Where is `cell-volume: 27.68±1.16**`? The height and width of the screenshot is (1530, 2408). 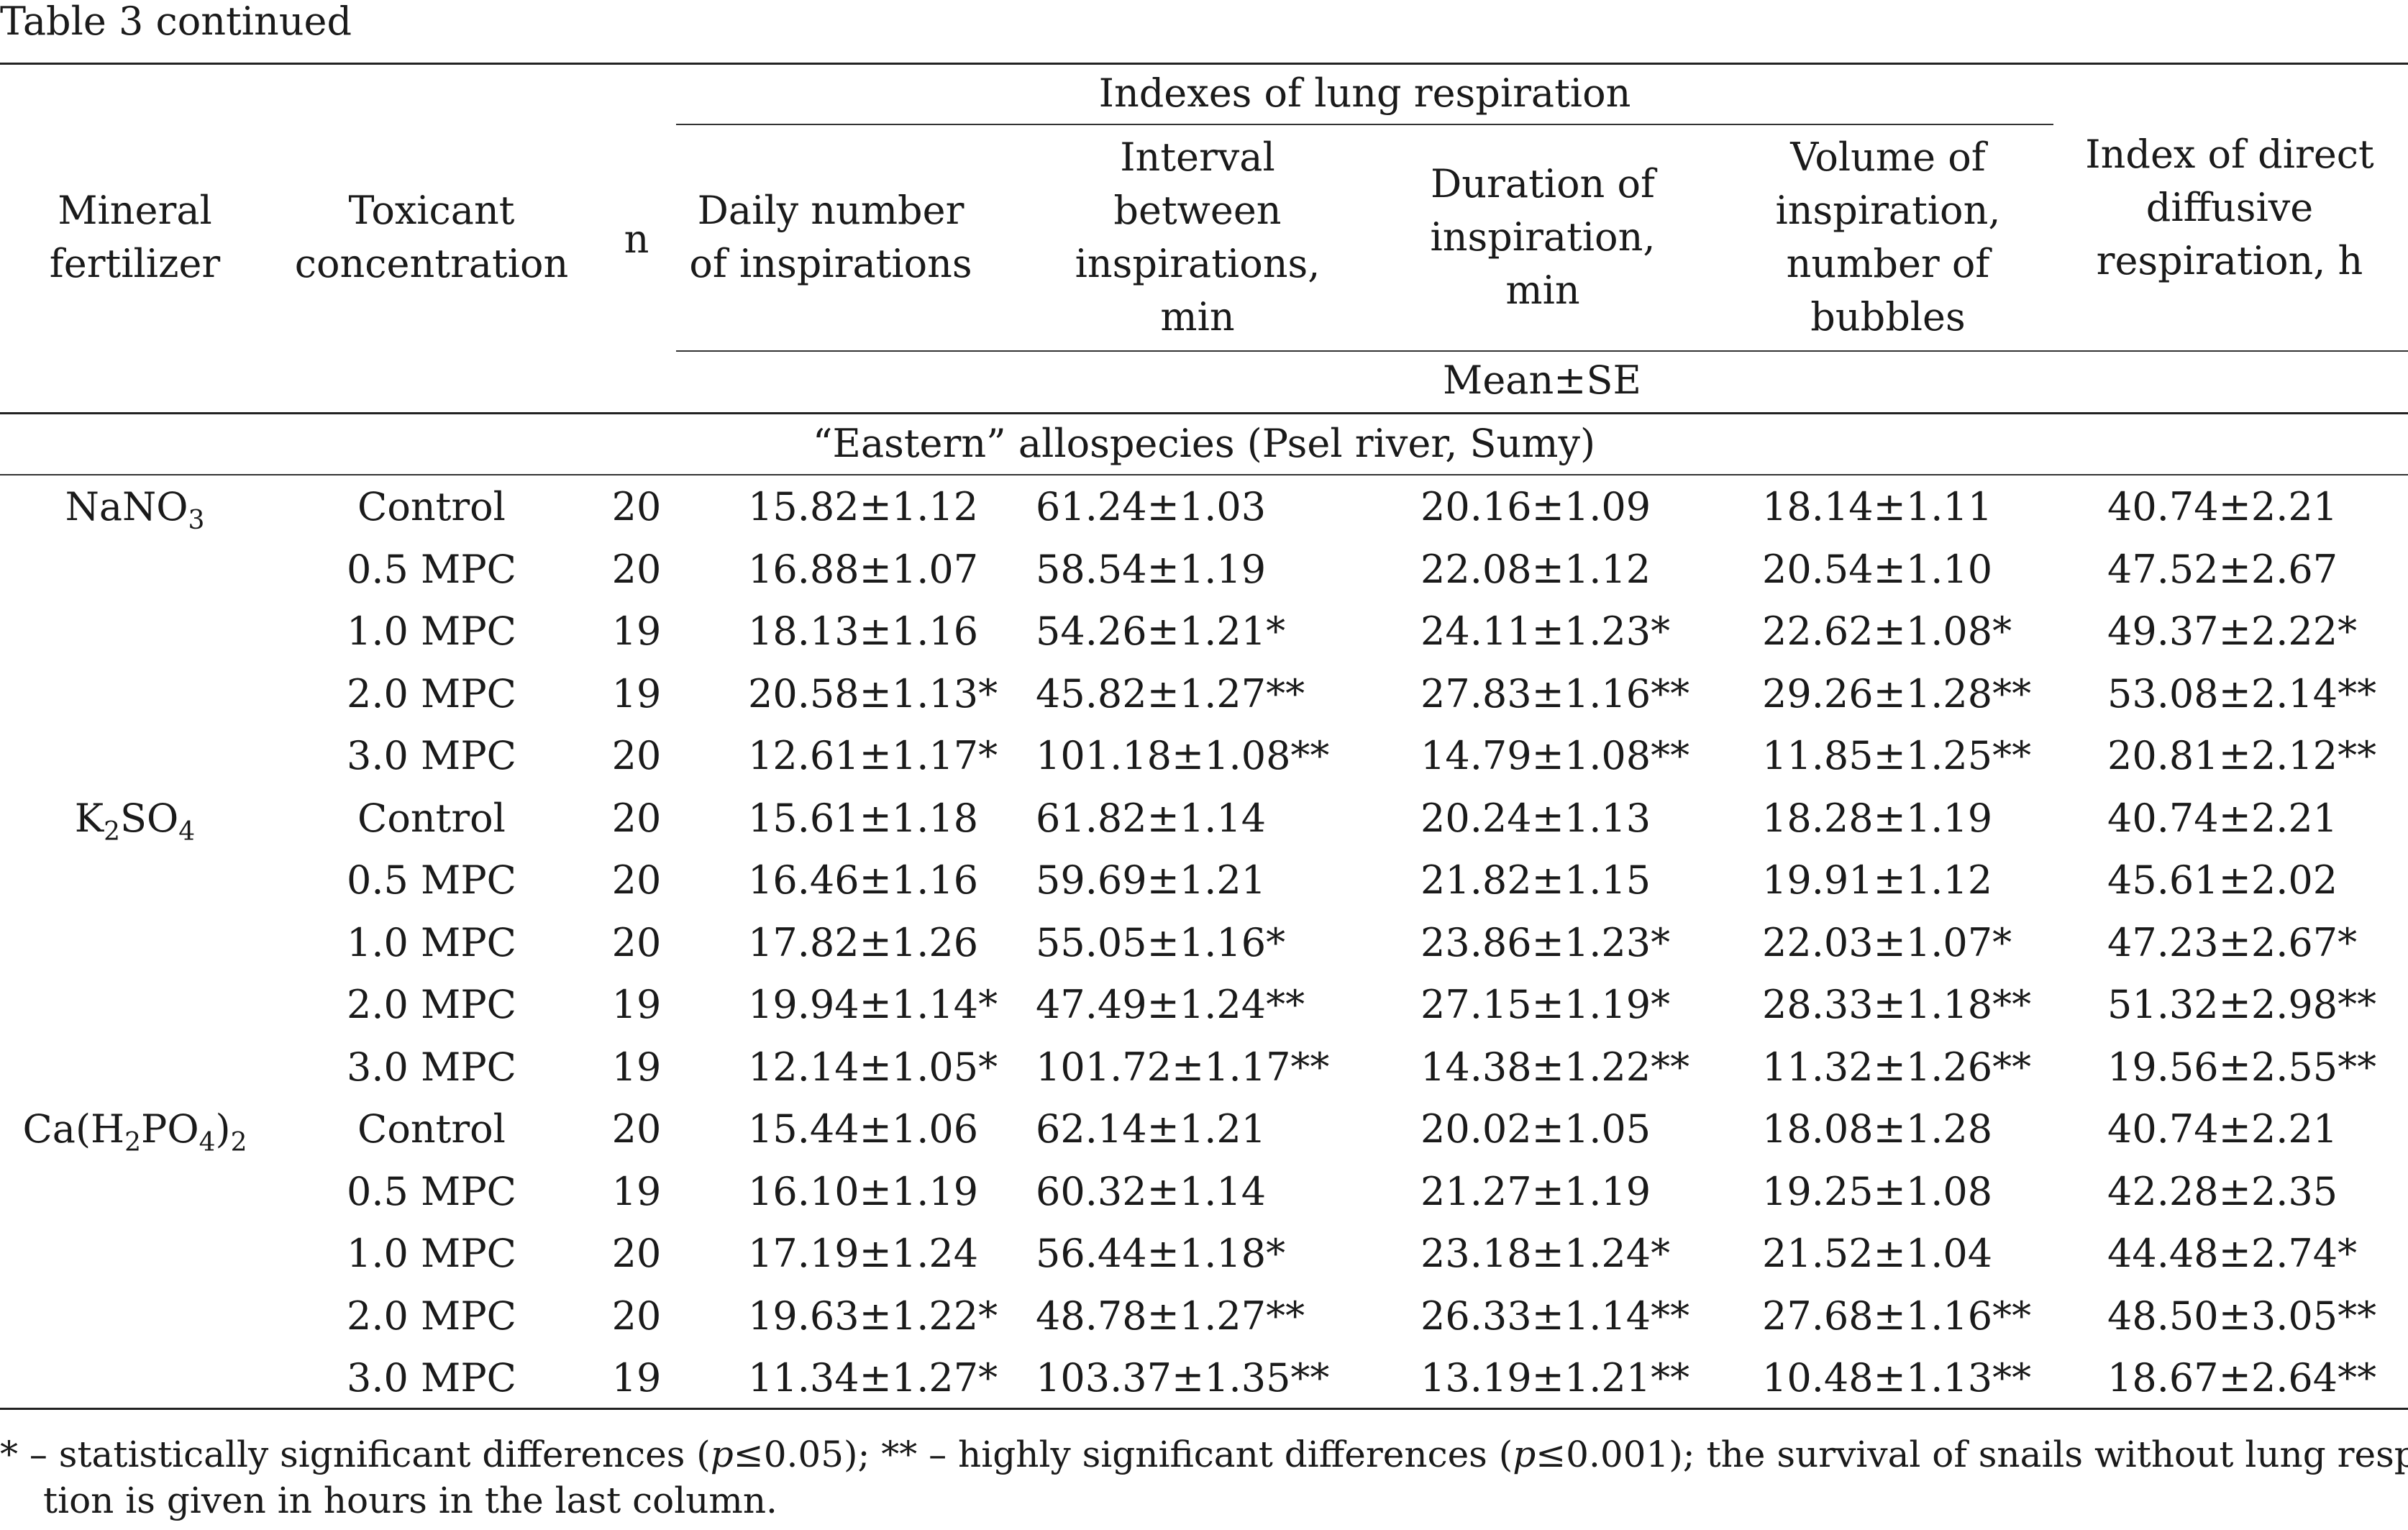 cell-volume: 27.68±1.16** is located at coordinates (1897, 1316).